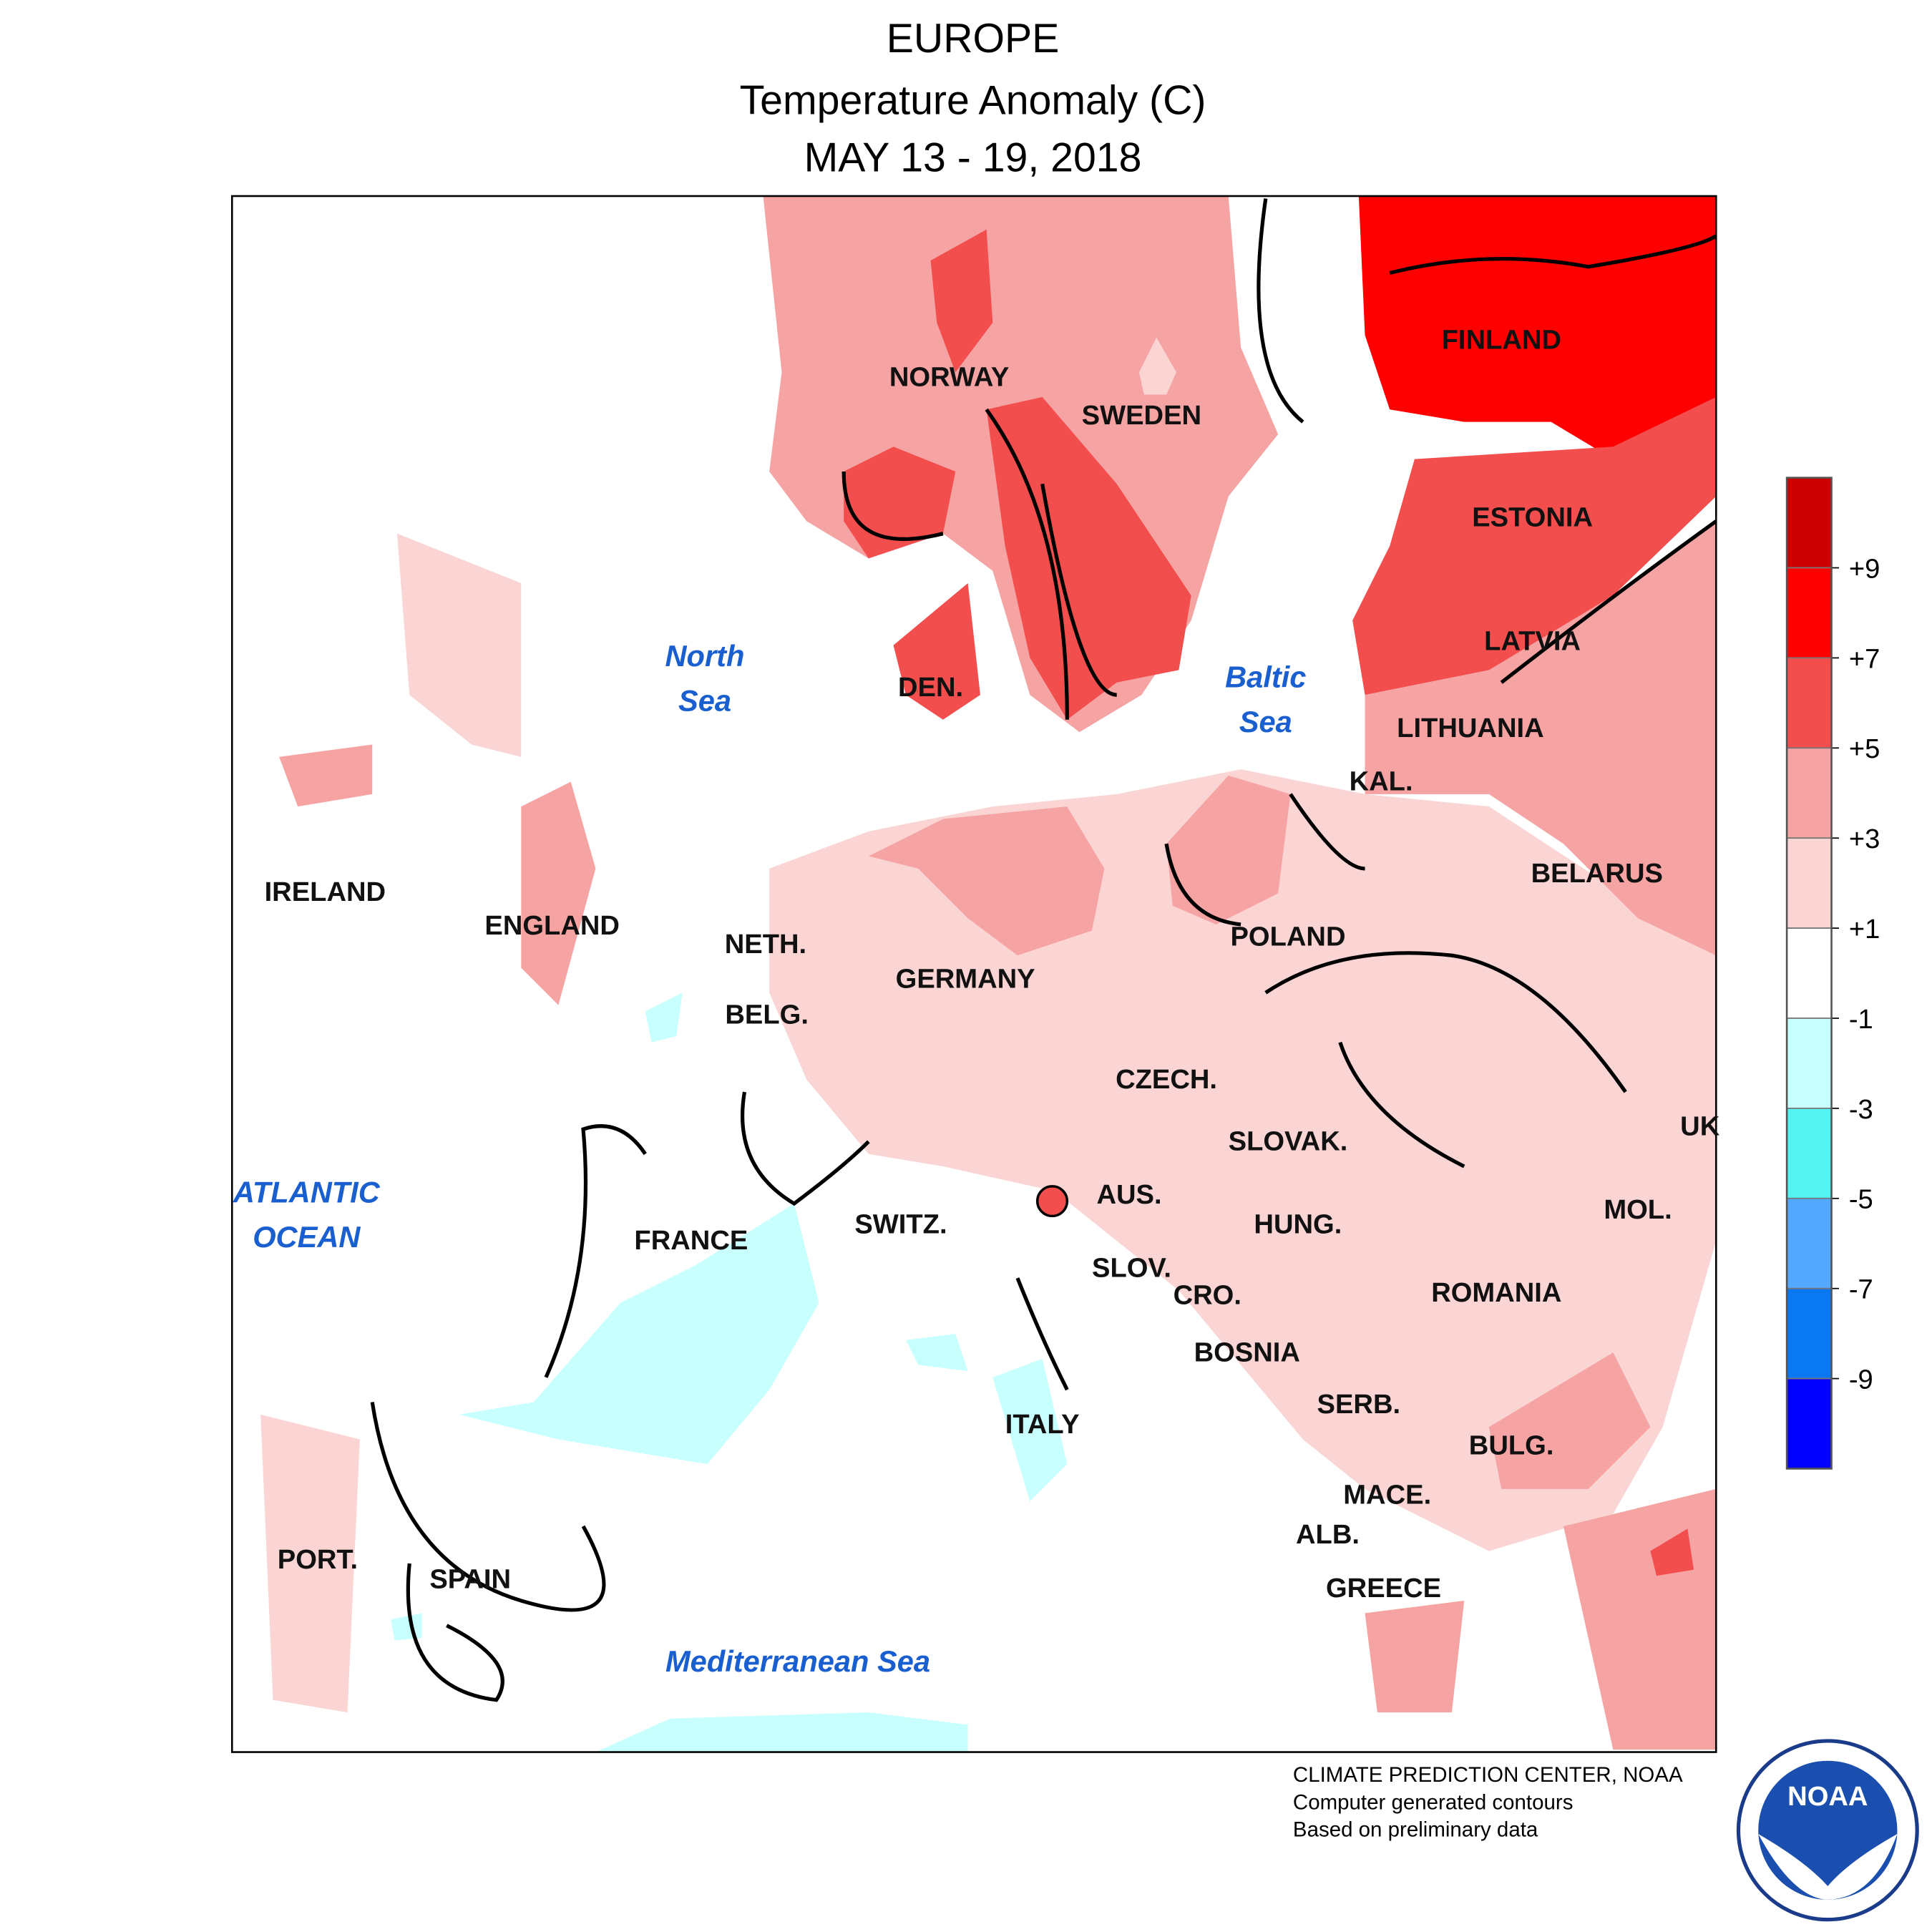  Describe the element at coordinates (1861, 1379) in the screenshot. I see `legend-label: -9` at that location.